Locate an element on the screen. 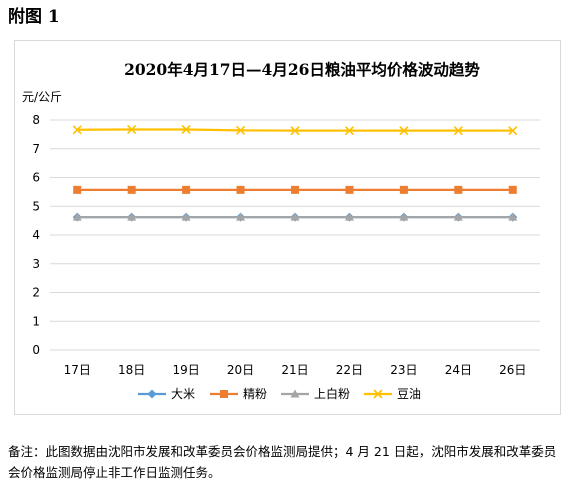 The width and height of the screenshot is (574, 489). legend-label: 大米 is located at coordinates (183, 394).